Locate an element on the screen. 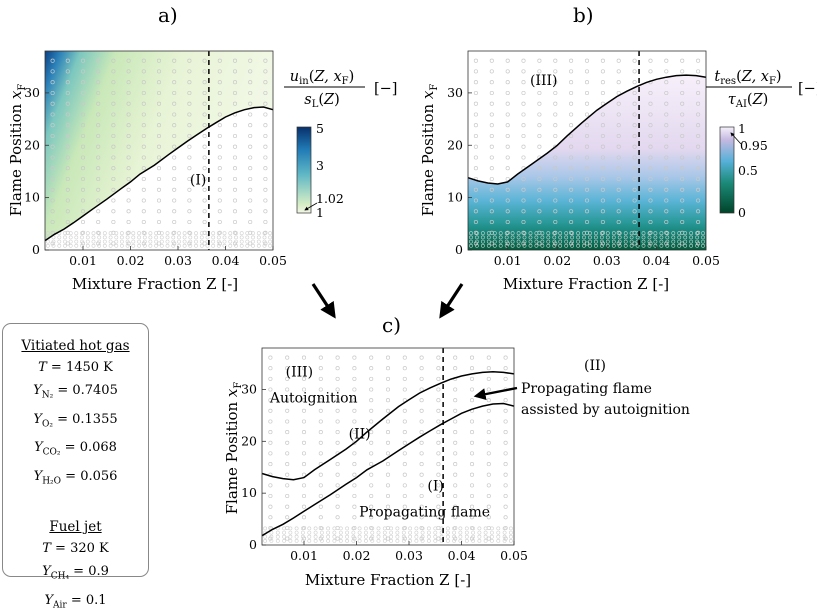  colorbar-b-tick-095: 0.95 is located at coordinates (754, 145).